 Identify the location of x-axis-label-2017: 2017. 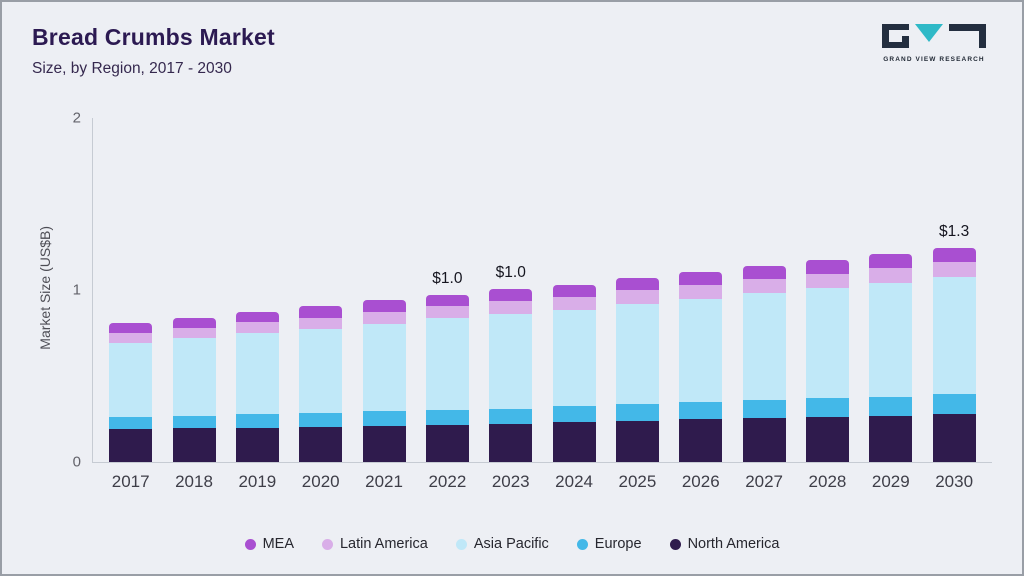
(130, 481).